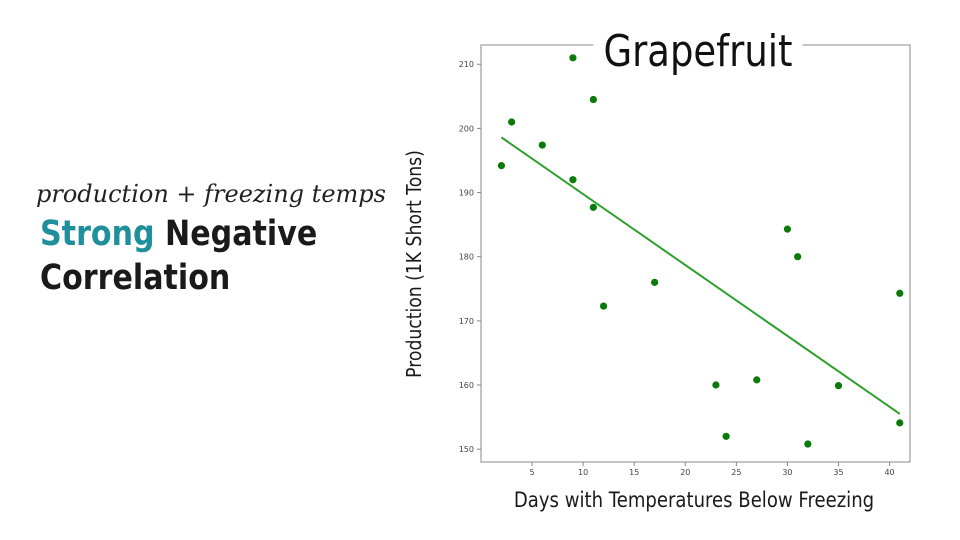 Image resolution: width=960 pixels, height=540 pixels. What do you see at coordinates (211, 194) in the screenshot?
I see `subtitle: production + freezing temps` at bounding box center [211, 194].